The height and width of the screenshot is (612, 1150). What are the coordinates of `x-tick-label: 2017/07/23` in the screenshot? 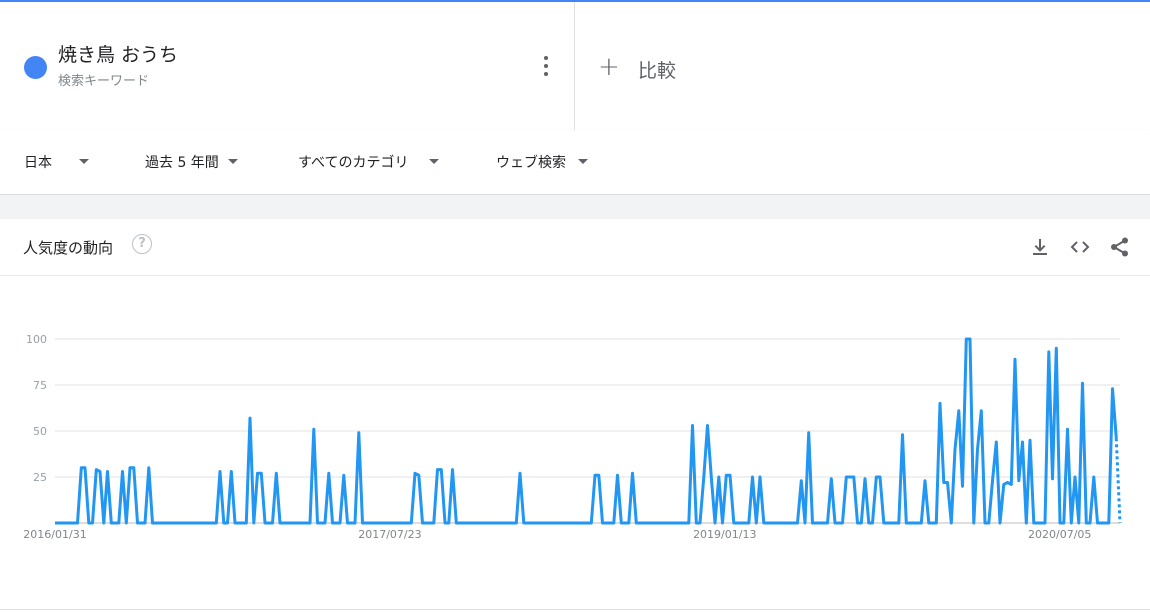 It's located at (389, 534).